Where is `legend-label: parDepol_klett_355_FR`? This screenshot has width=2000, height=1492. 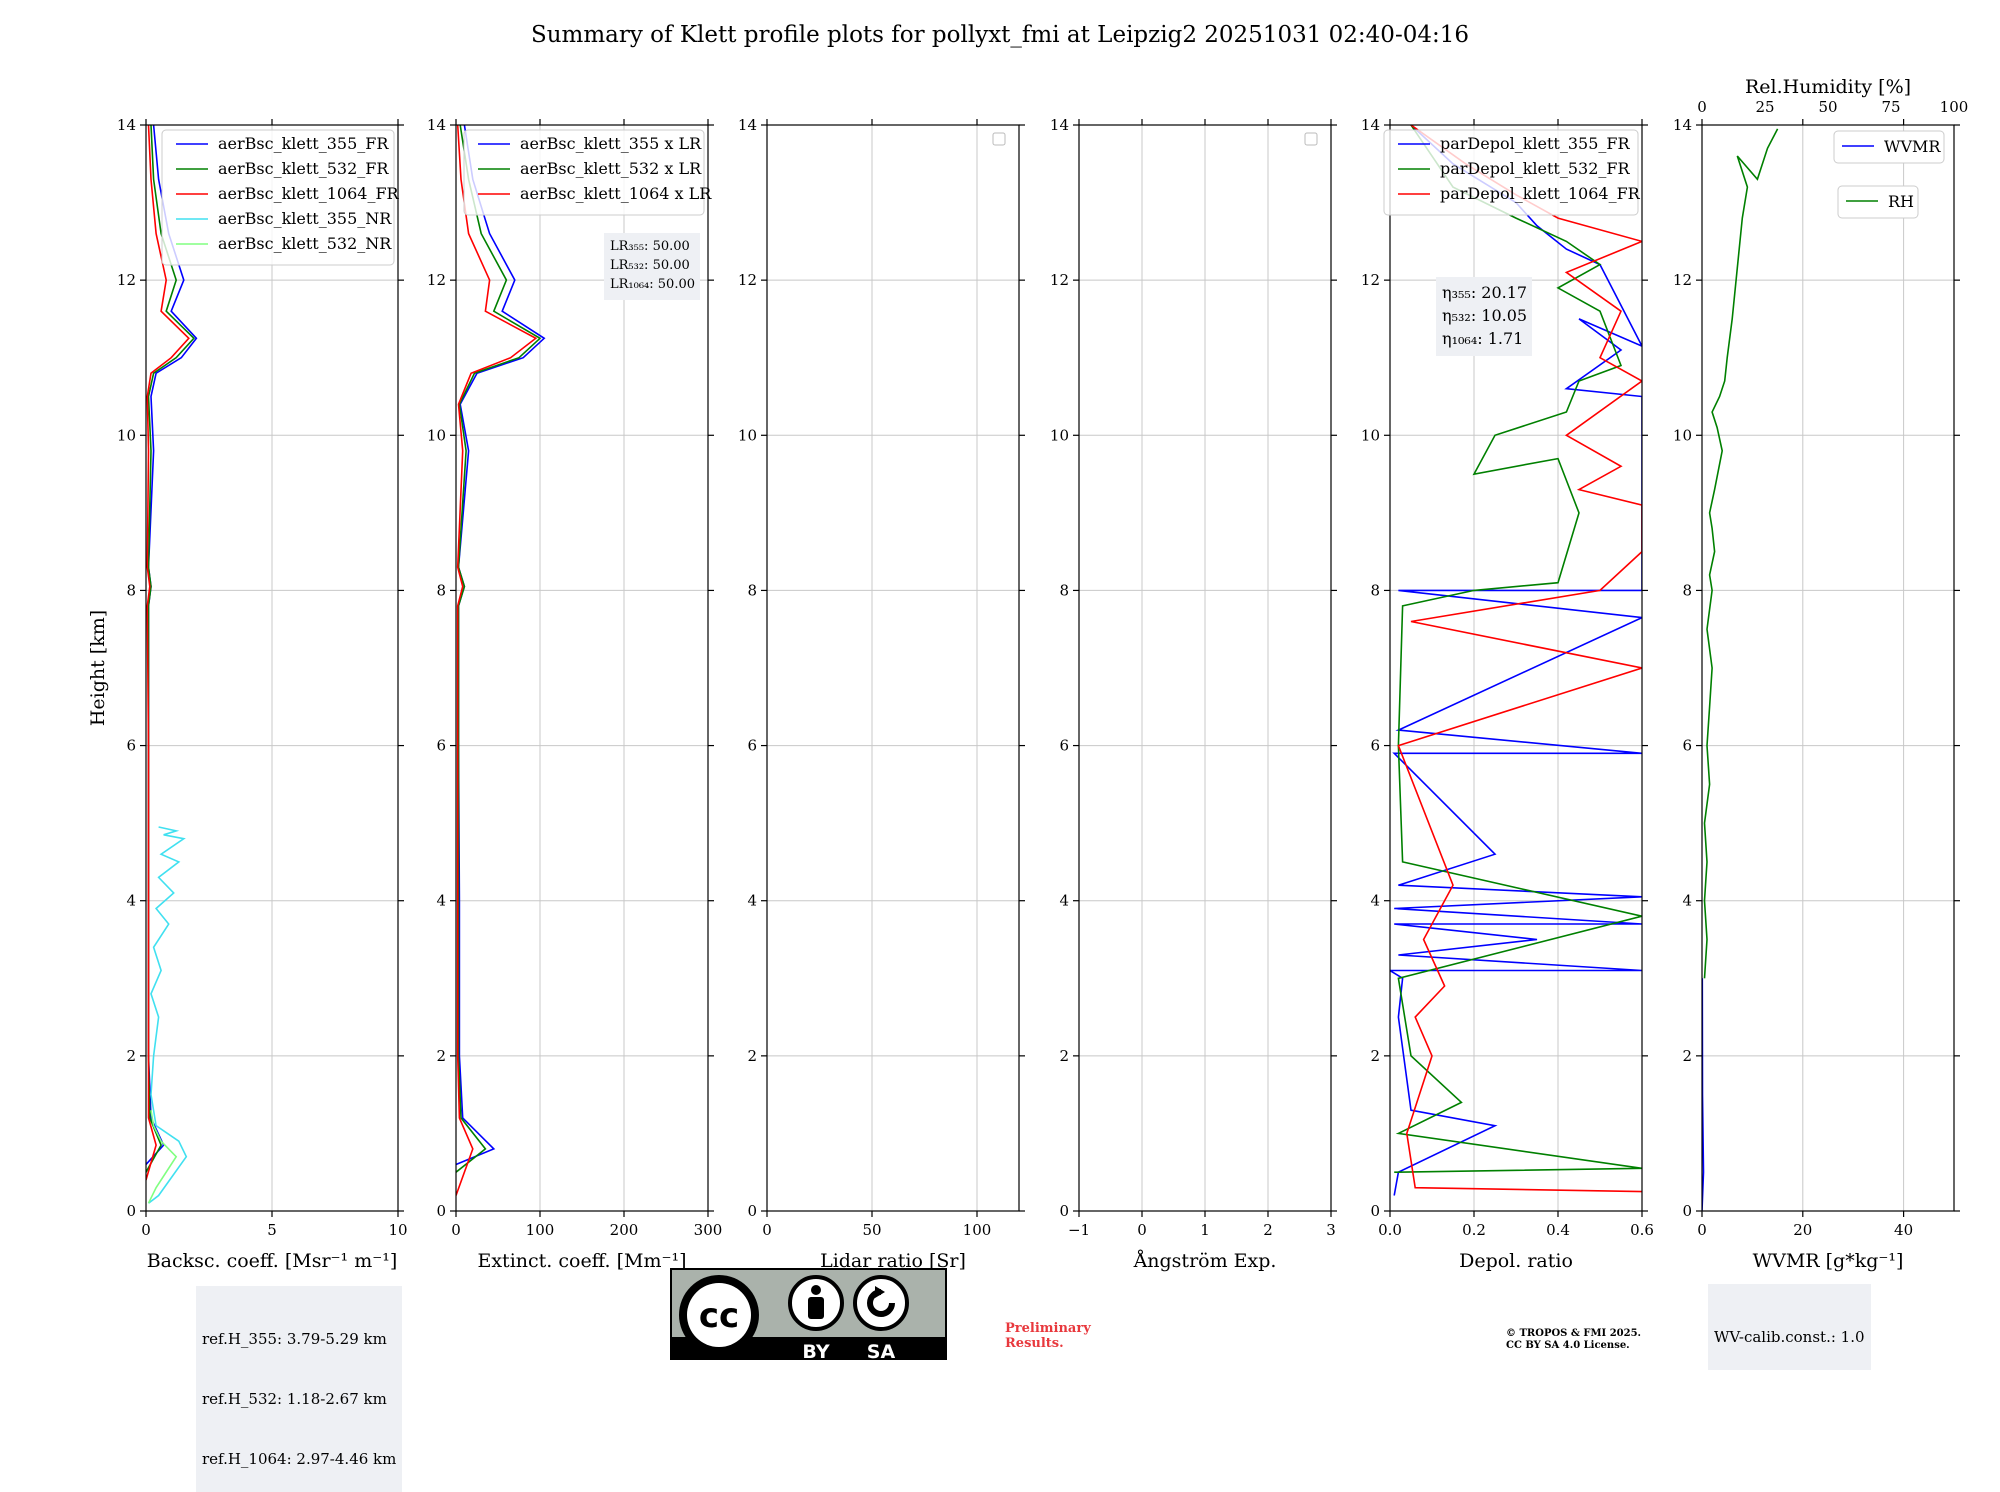 legend-label: parDepol_klett_355_FR is located at coordinates (1535, 143).